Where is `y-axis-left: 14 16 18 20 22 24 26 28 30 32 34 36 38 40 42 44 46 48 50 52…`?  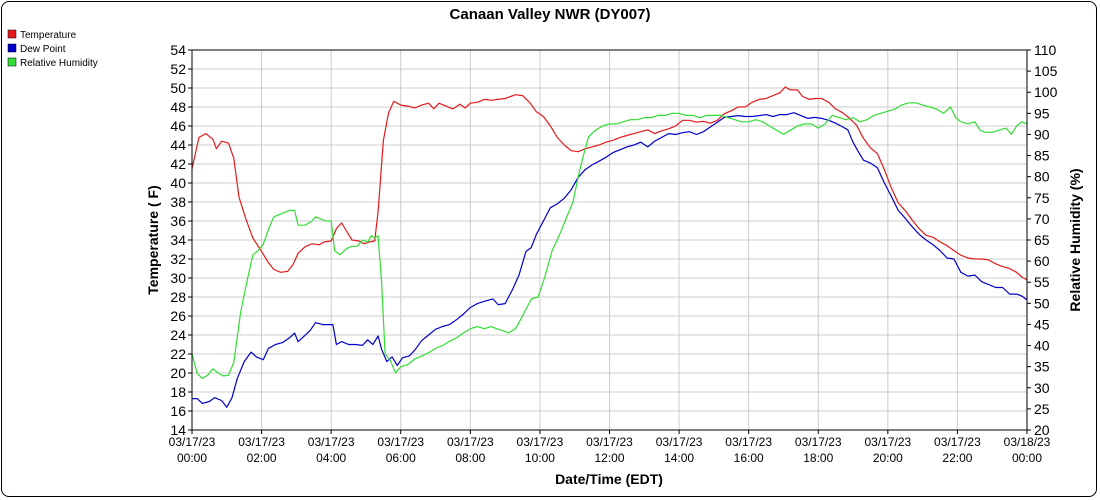 y-axis-left: 14 16 18 20 22 24 26 28 30 32 34 36 38 40 42 44 46 48 50 52… is located at coordinates (181, 240).